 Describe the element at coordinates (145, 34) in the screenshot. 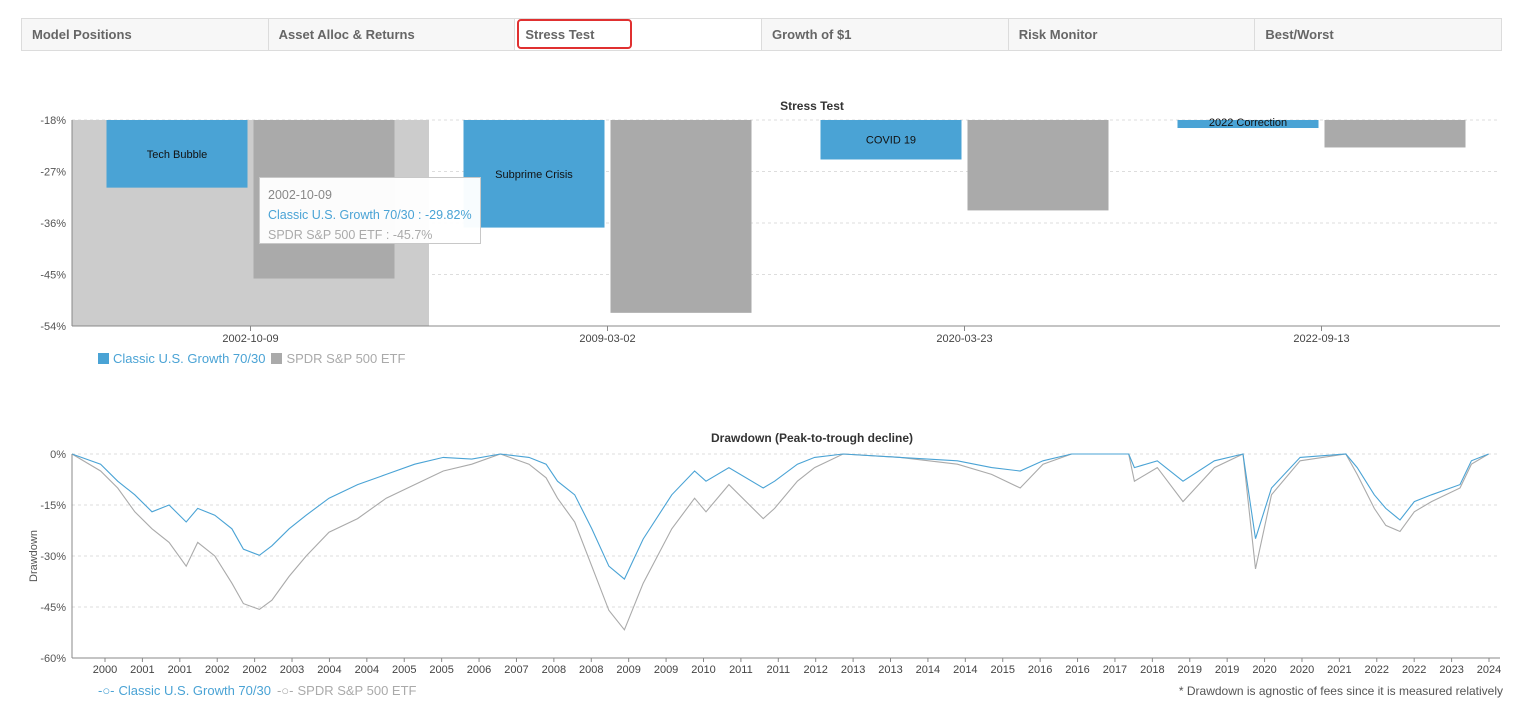

I see `tab-model-positions: Model Positions` at that location.